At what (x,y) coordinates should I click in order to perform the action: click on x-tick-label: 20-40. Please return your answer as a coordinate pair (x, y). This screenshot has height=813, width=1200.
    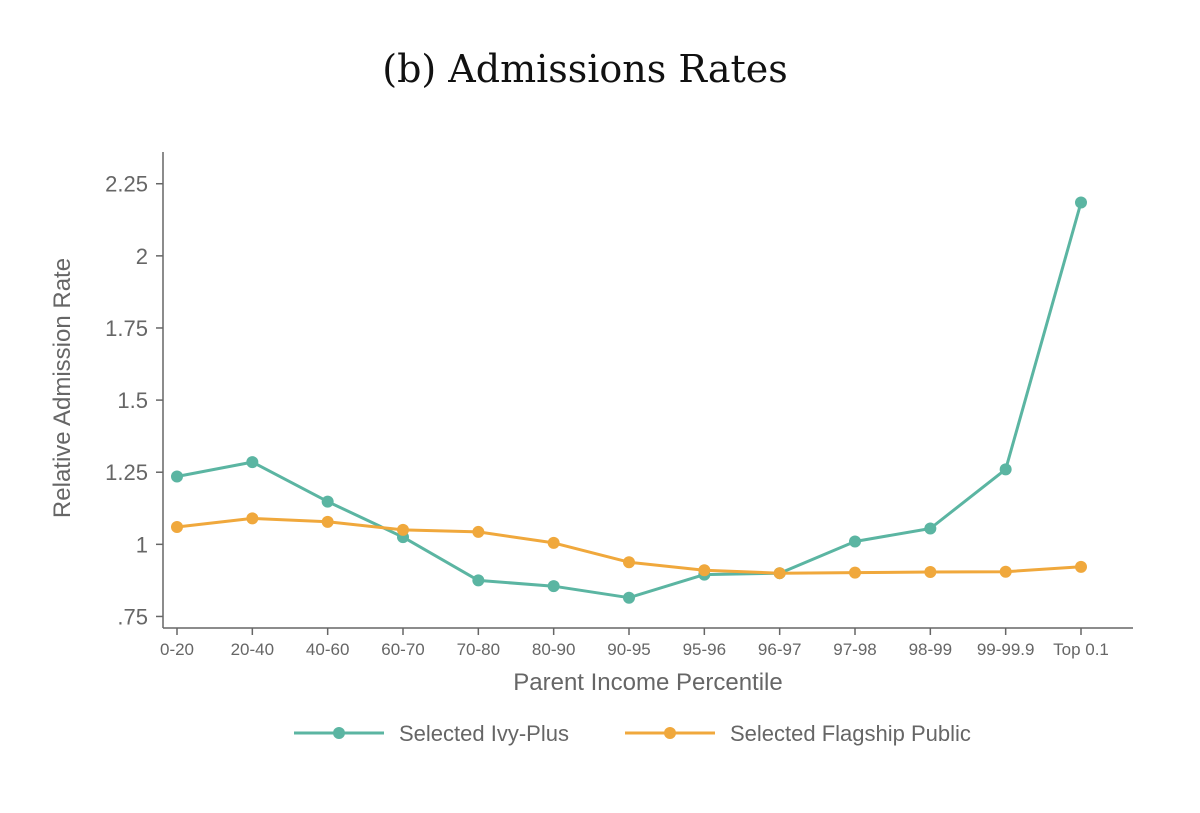
    Looking at the image, I should click on (252, 649).